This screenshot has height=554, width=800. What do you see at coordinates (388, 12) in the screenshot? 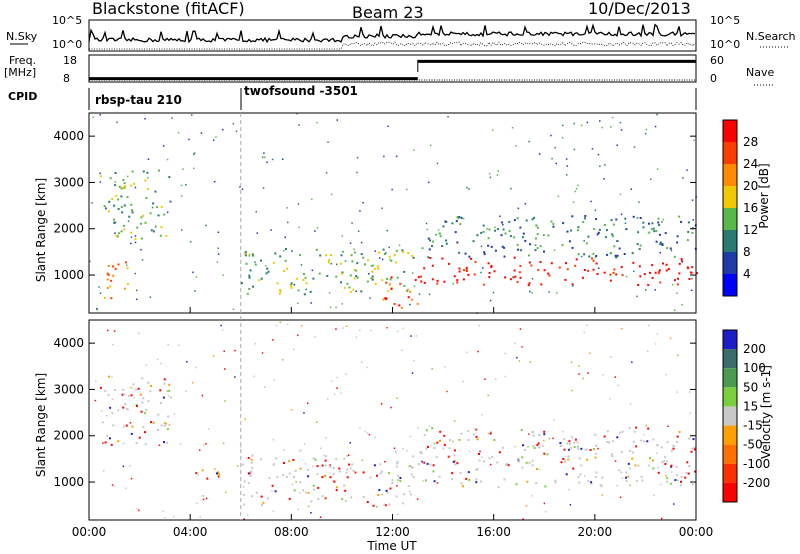
I see `beam-label: Beam 23` at bounding box center [388, 12].